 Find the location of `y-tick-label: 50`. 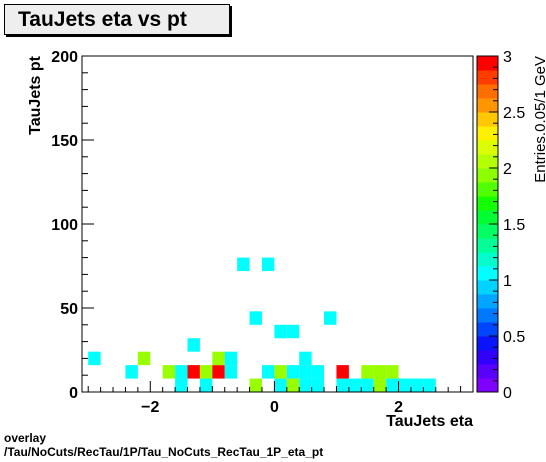

y-tick-label: 50 is located at coordinates (69, 309).